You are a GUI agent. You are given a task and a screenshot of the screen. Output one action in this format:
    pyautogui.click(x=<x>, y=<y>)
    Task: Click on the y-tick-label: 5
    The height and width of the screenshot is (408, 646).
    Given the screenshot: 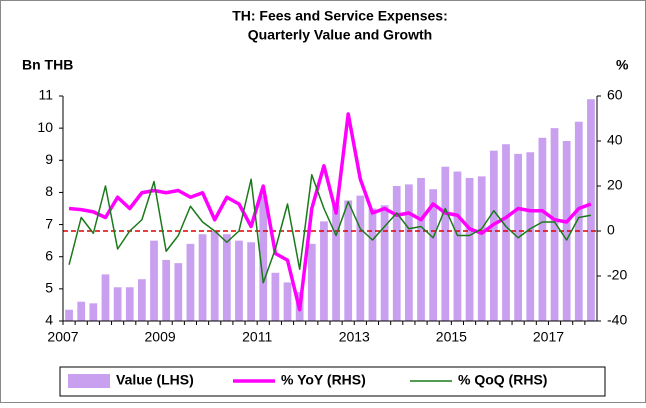 What is the action you would take?
    pyautogui.click(x=49, y=288)
    